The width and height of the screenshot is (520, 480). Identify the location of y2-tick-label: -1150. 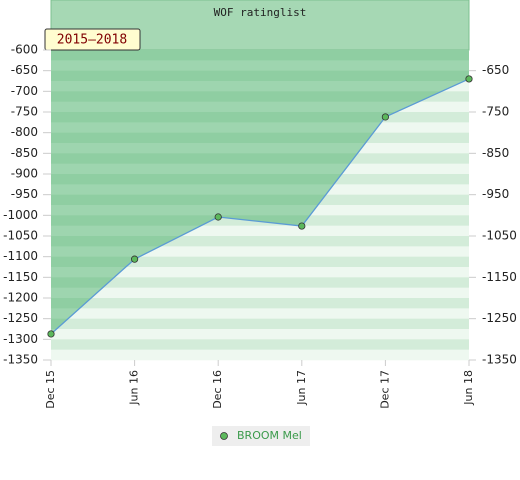
(499, 277).